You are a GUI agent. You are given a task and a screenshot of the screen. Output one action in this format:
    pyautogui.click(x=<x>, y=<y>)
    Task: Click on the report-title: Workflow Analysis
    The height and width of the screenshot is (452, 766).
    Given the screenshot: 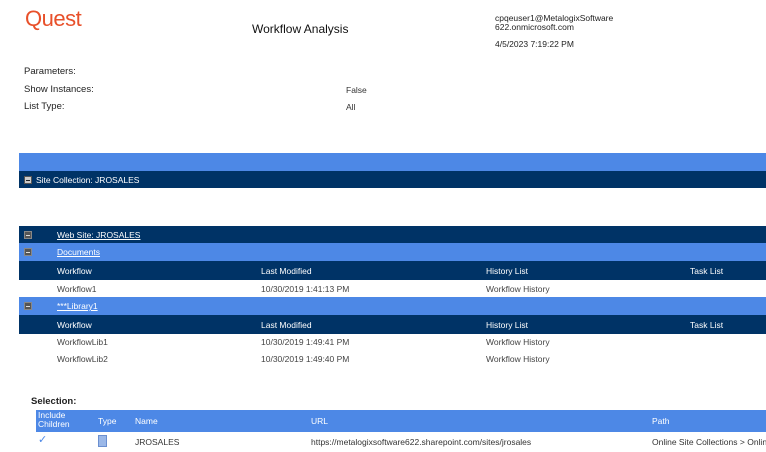 What is the action you would take?
    pyautogui.click(x=300, y=29)
    